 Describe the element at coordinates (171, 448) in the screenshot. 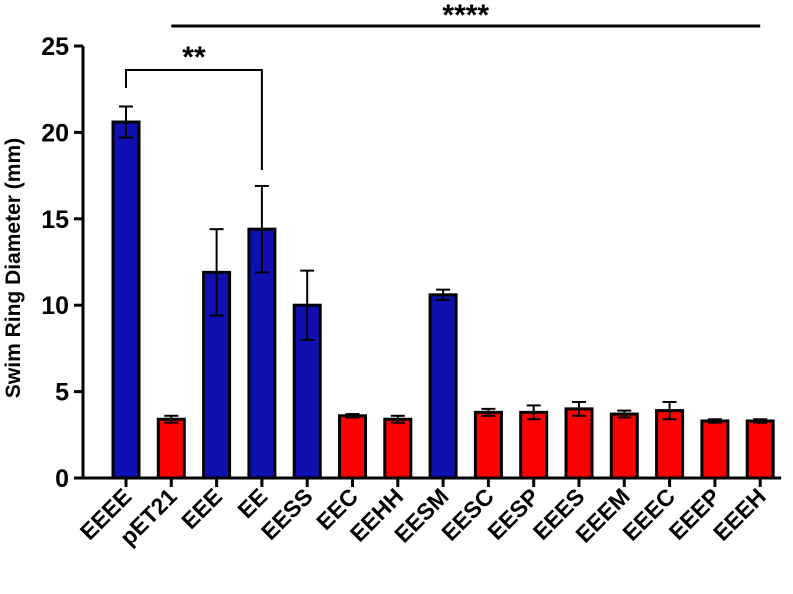

I see `bar-pet21` at that location.